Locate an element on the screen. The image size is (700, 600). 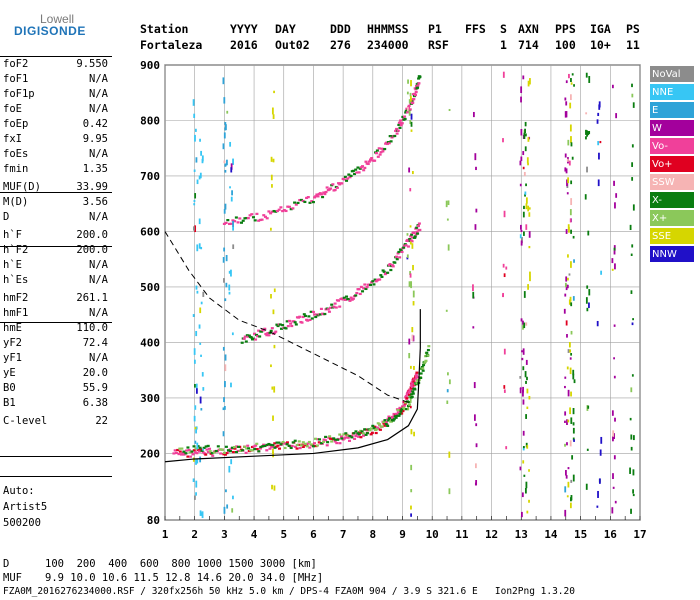
param-row: foEp 0.42 is located at coordinates (56, 124).